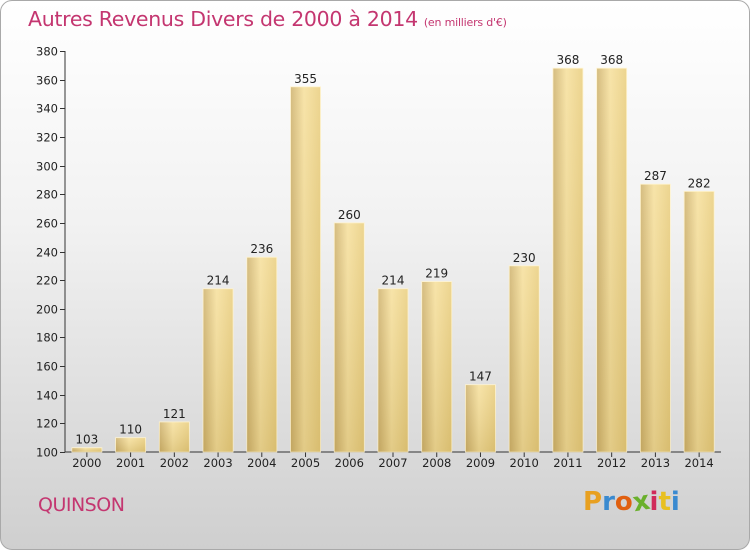 The height and width of the screenshot is (550, 750). I want to click on chart-subtitle: (en milliers d'€), so click(465, 22).